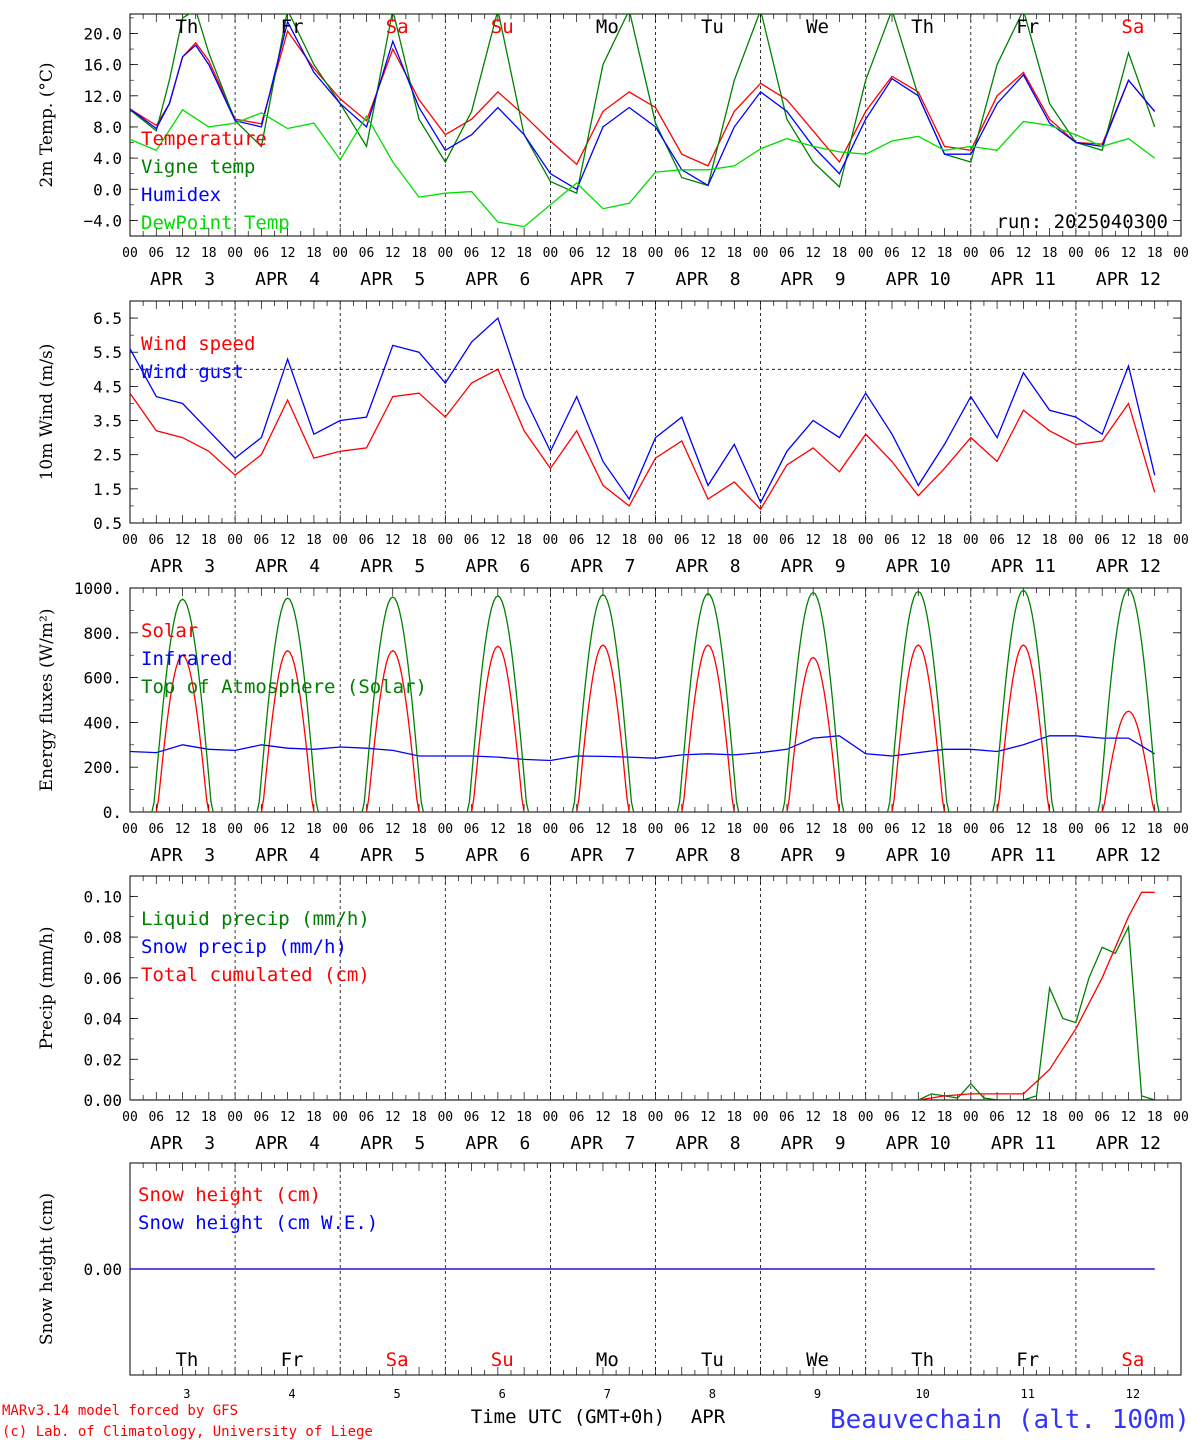 Image resolution: width=1194 pixels, height=1440 pixels. Describe the element at coordinates (643, 168) in the screenshot. I see `series-line-dewpoint-temp` at that location.